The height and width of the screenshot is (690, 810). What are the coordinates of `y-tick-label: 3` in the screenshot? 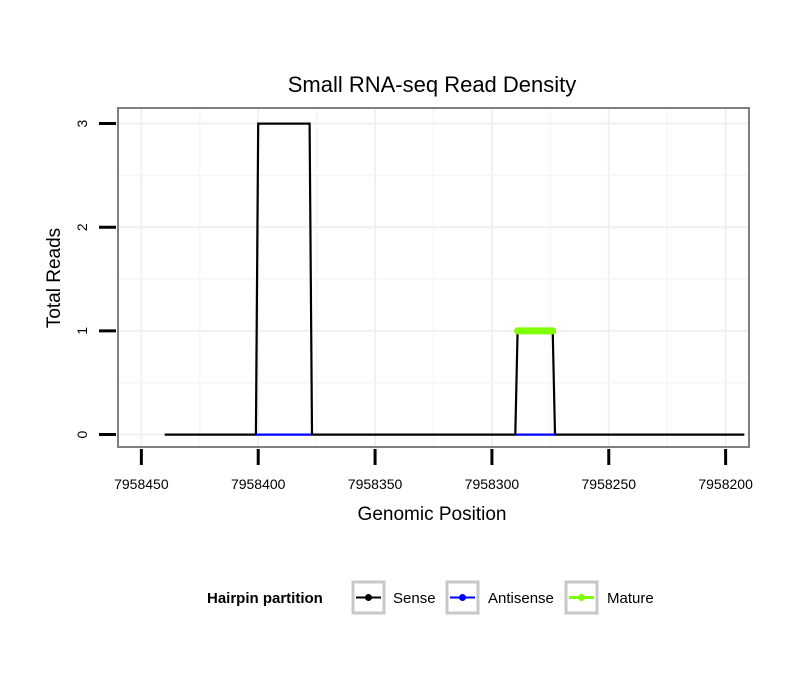 It's located at (82, 123).